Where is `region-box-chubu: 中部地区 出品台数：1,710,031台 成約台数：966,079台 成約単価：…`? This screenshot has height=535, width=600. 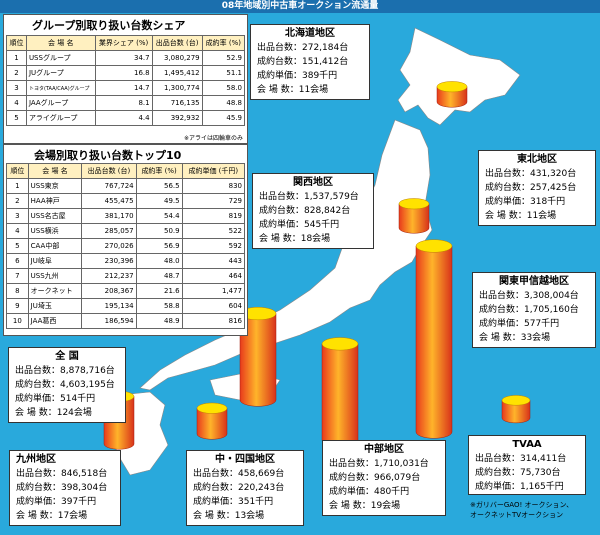 region-box-chubu: 中部地区 出品台数：1,710,031台 成約台数：966,079台 成約単価：… is located at coordinates (384, 478).